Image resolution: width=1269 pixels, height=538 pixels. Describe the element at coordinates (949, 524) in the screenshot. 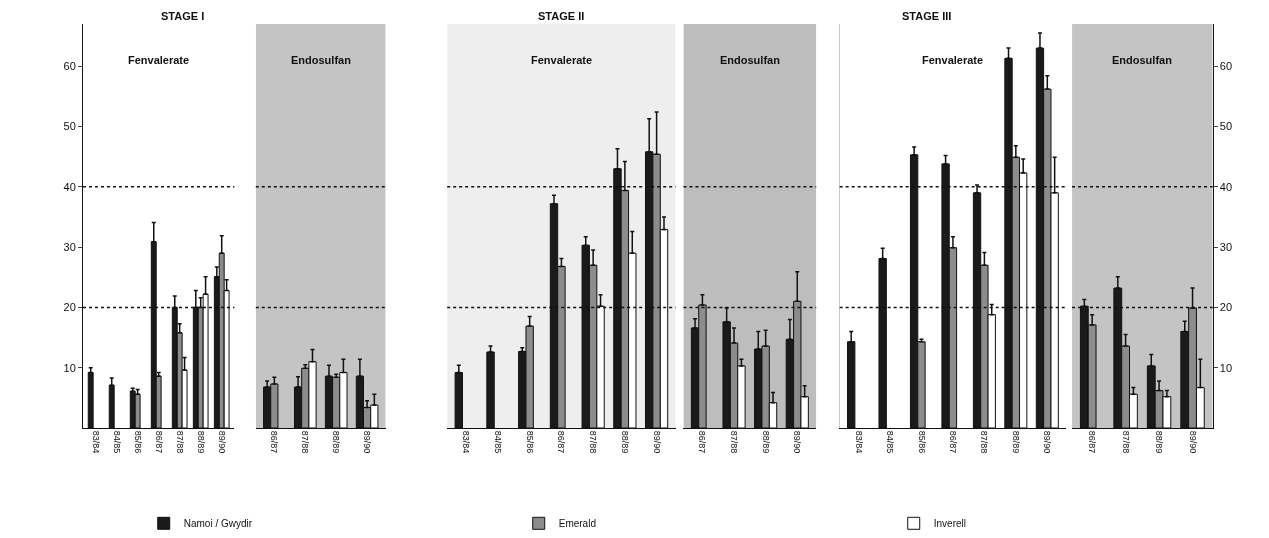

I see `legend-label: Inverell` at that location.